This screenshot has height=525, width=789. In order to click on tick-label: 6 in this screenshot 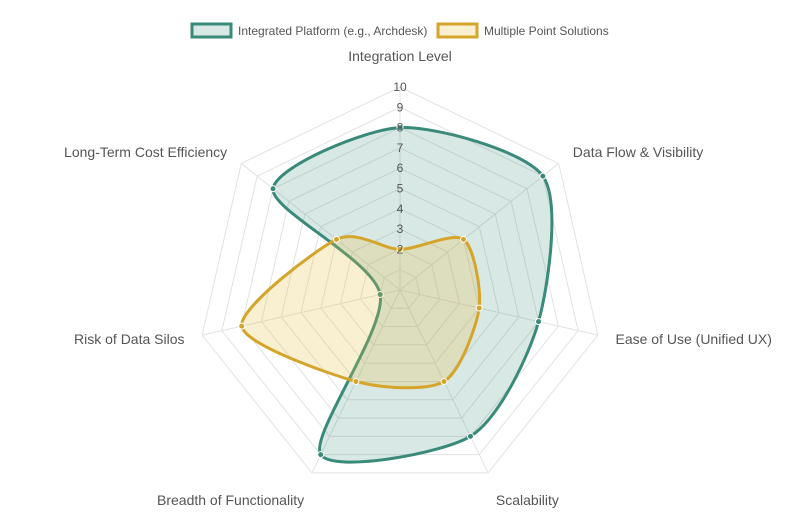, I will do `click(400, 168)`.